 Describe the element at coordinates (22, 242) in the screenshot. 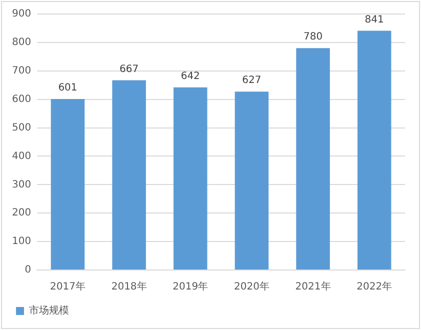

I see `y-tick-label: 100` at that location.